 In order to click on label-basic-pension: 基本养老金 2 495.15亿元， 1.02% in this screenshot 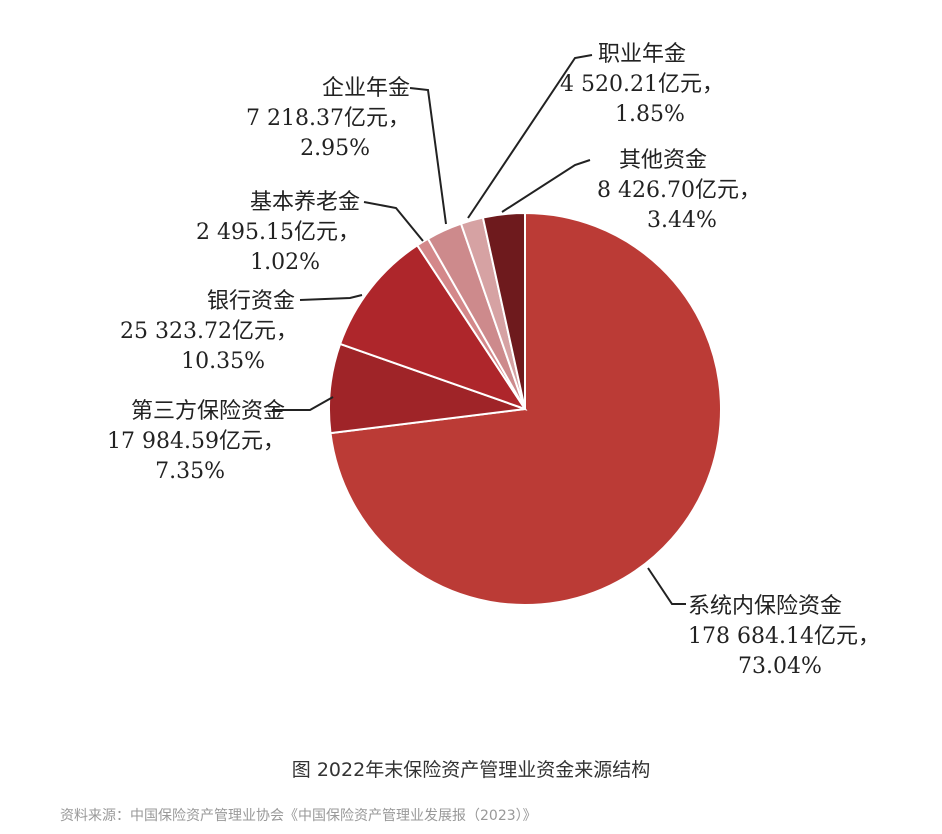, I will do `click(270, 233)`.